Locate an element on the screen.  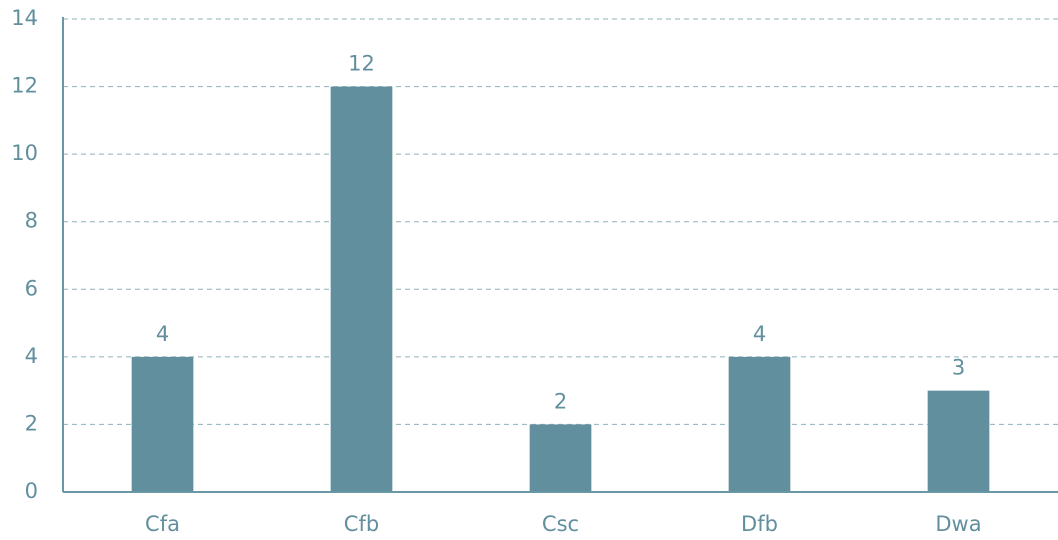
y-tick-label: 2 is located at coordinates (31, 423).